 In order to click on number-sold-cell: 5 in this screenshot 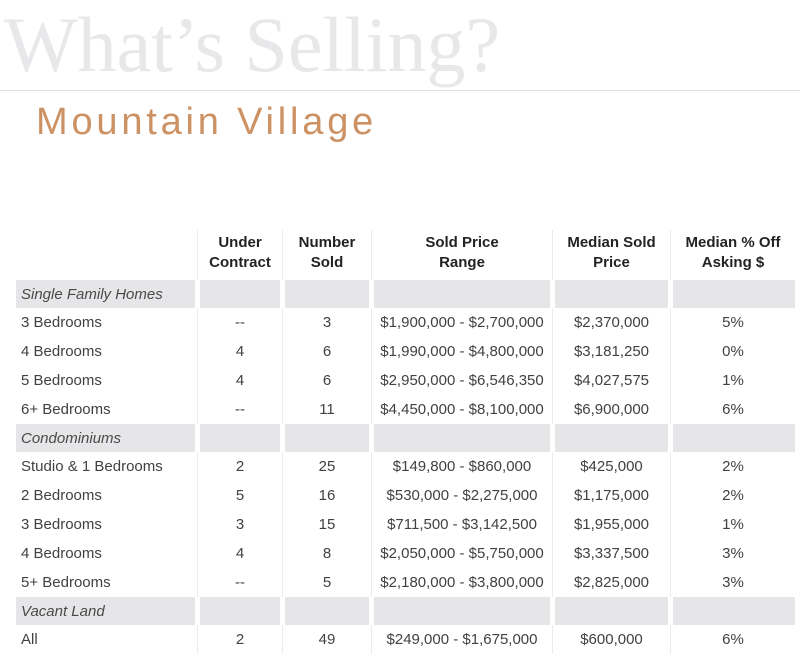, I will do `click(326, 582)`.